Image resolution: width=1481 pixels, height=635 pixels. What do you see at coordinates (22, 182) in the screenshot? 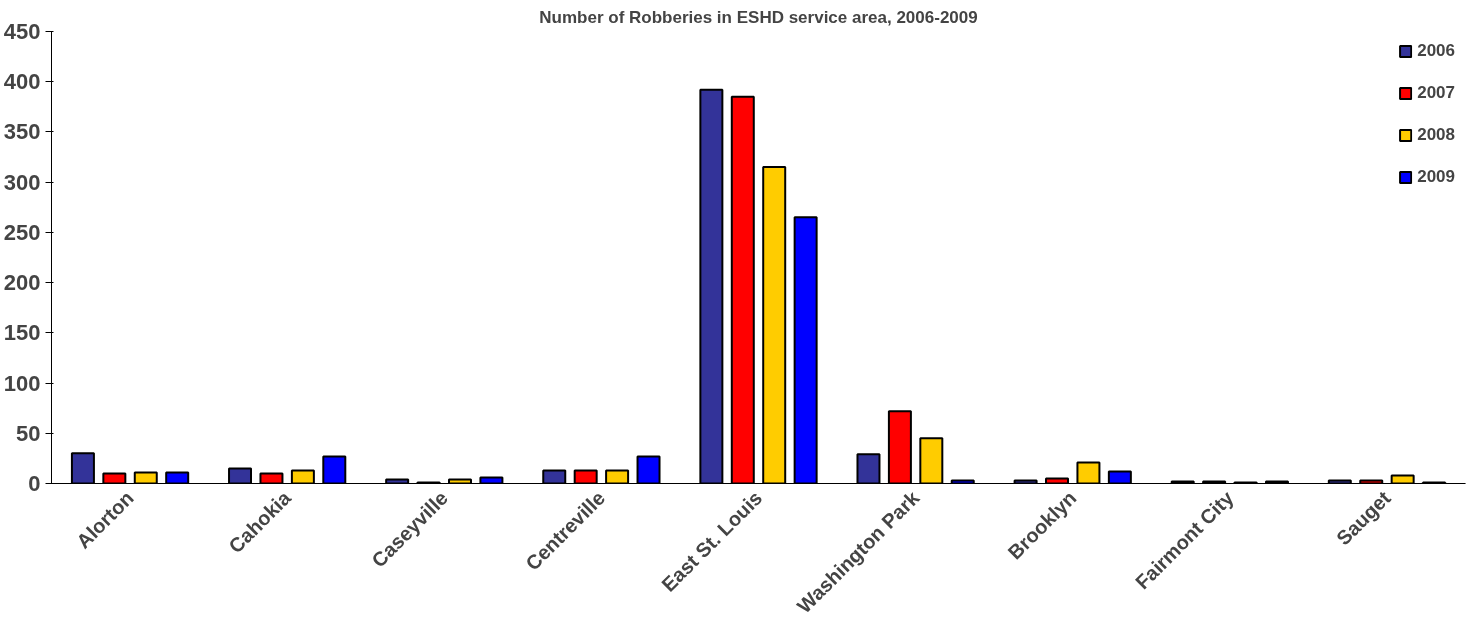
I see `y-tick-label: 300` at bounding box center [22, 182].